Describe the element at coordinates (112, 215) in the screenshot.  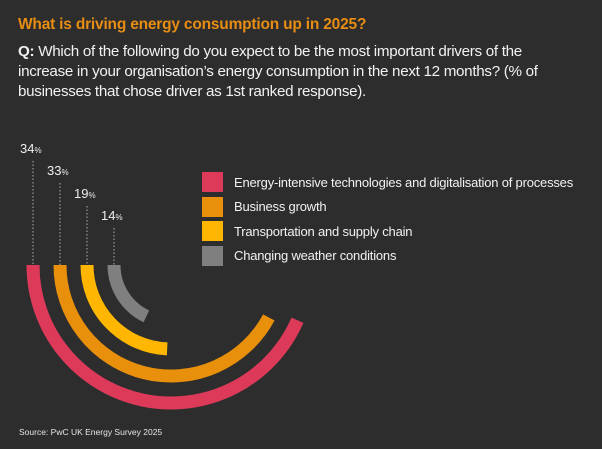
I see `value-label: 14%` at that location.